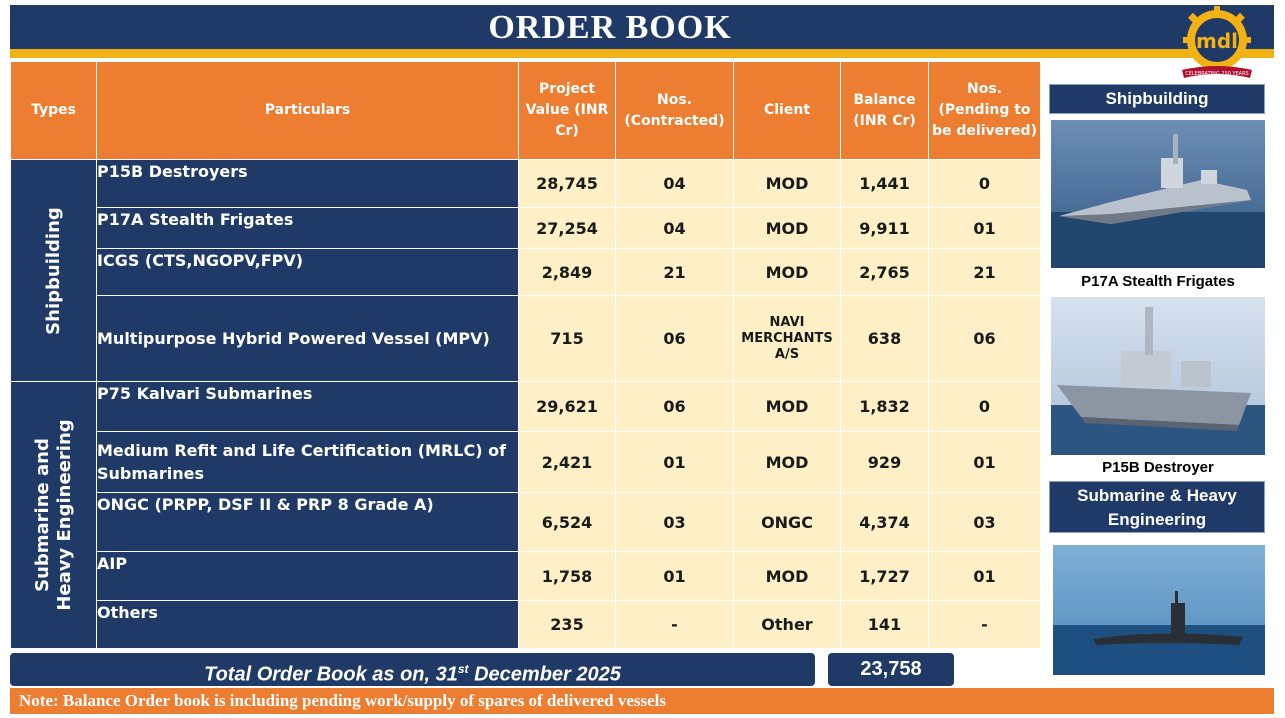 Image resolution: width=1285 pixels, height=718 pixels. I want to click on project-value-cell: 28,745, so click(567, 183).